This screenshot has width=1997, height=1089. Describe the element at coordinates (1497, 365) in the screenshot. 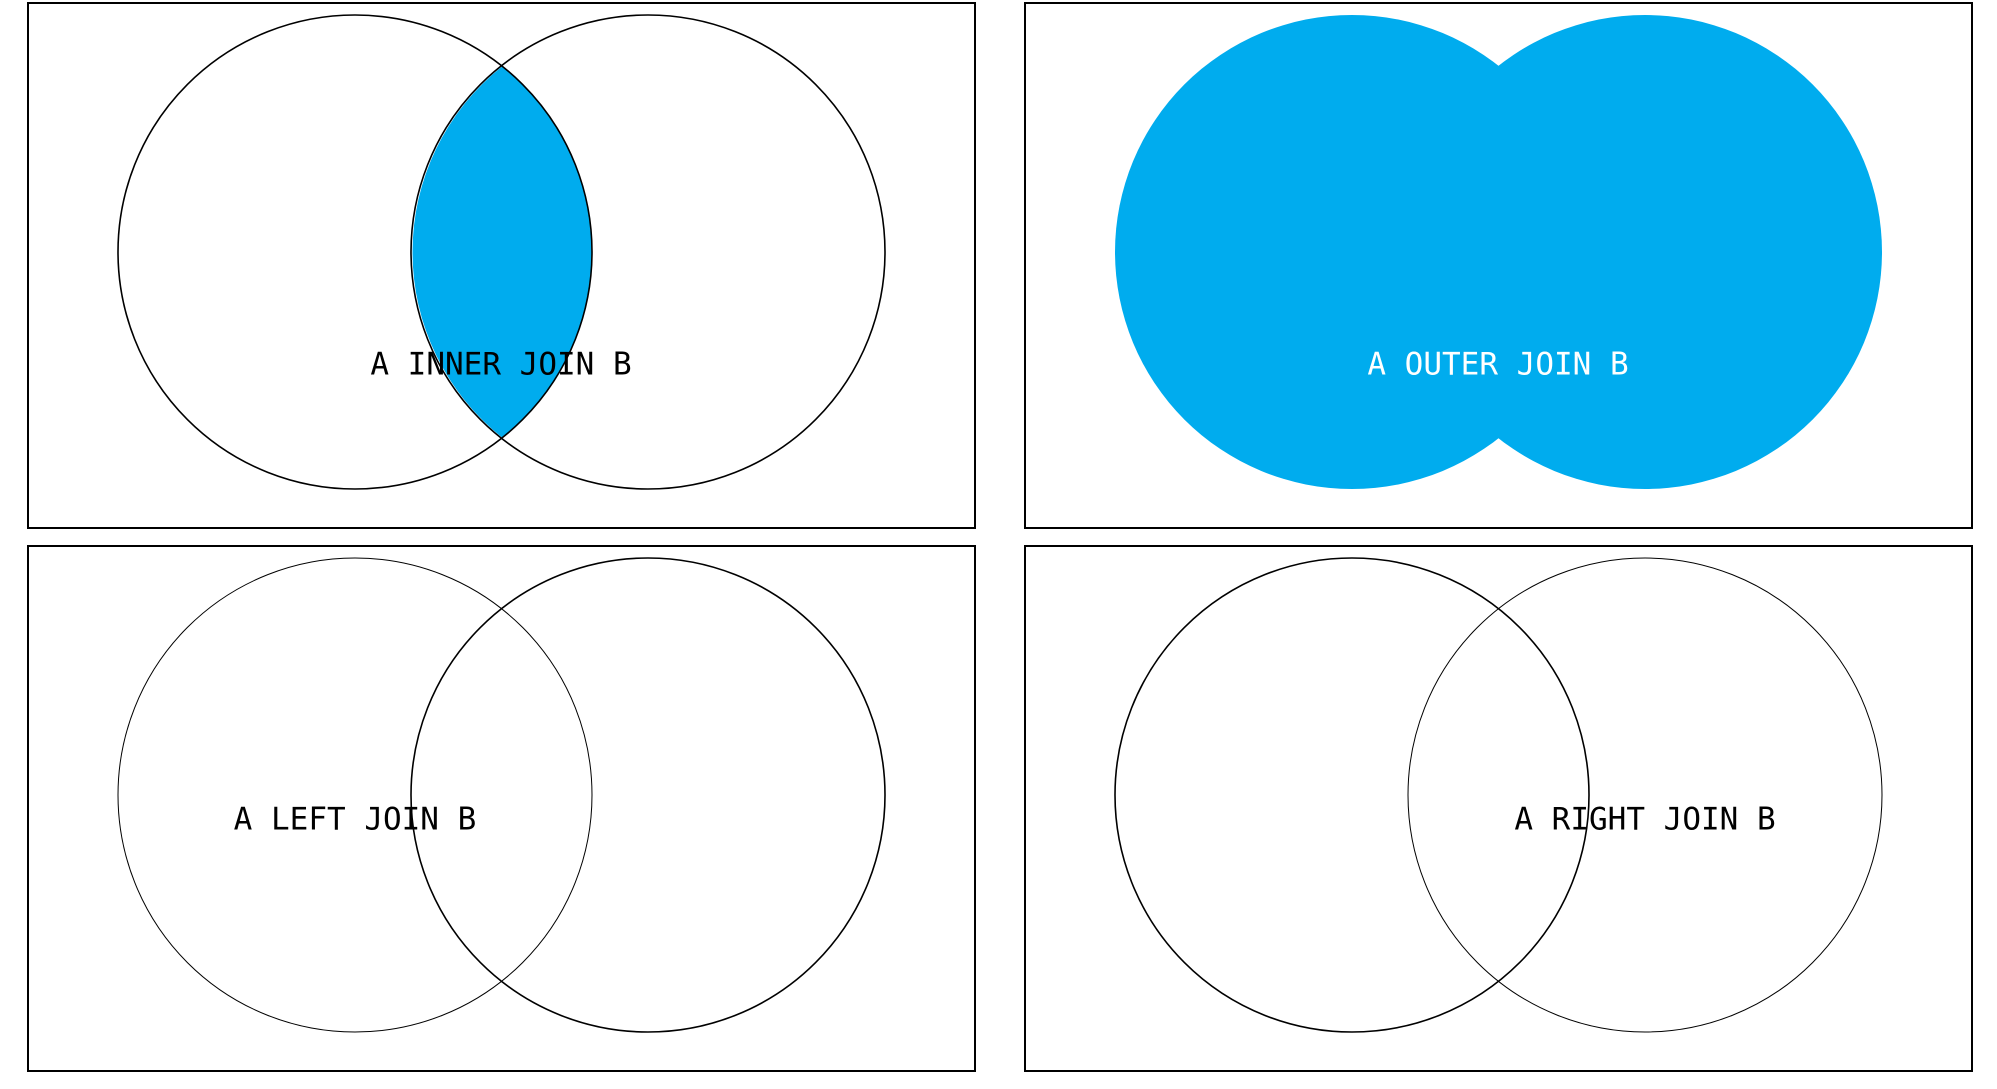

I see `join-label: A OUTER JOIN B` at that location.